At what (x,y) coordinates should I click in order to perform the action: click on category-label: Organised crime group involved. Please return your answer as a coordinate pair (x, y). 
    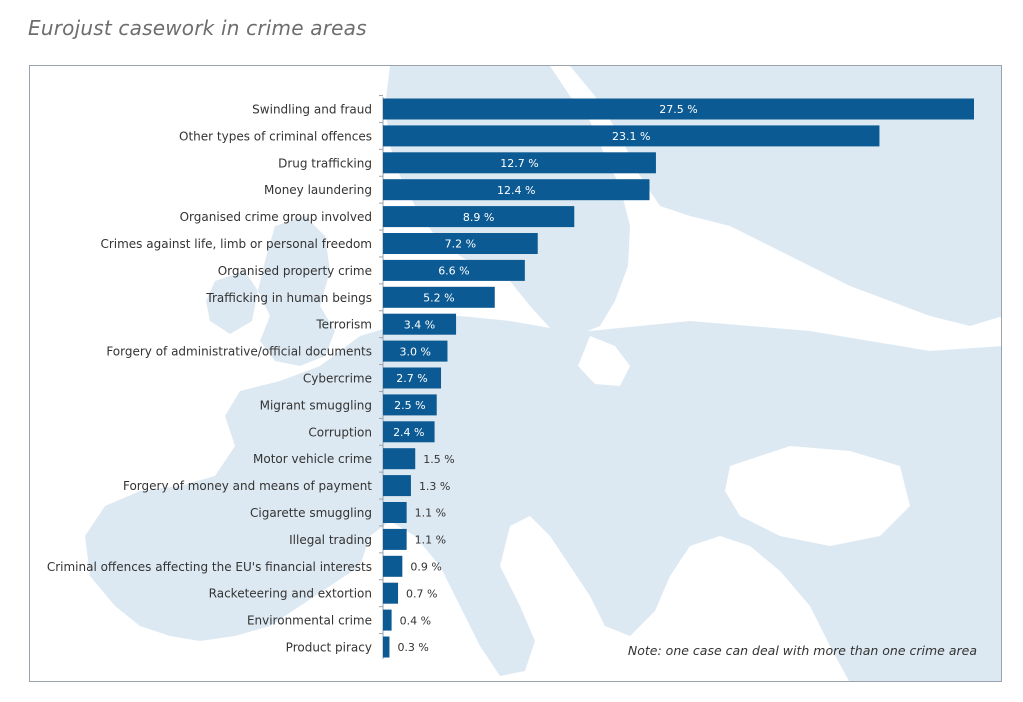
    Looking at the image, I should click on (276, 217).